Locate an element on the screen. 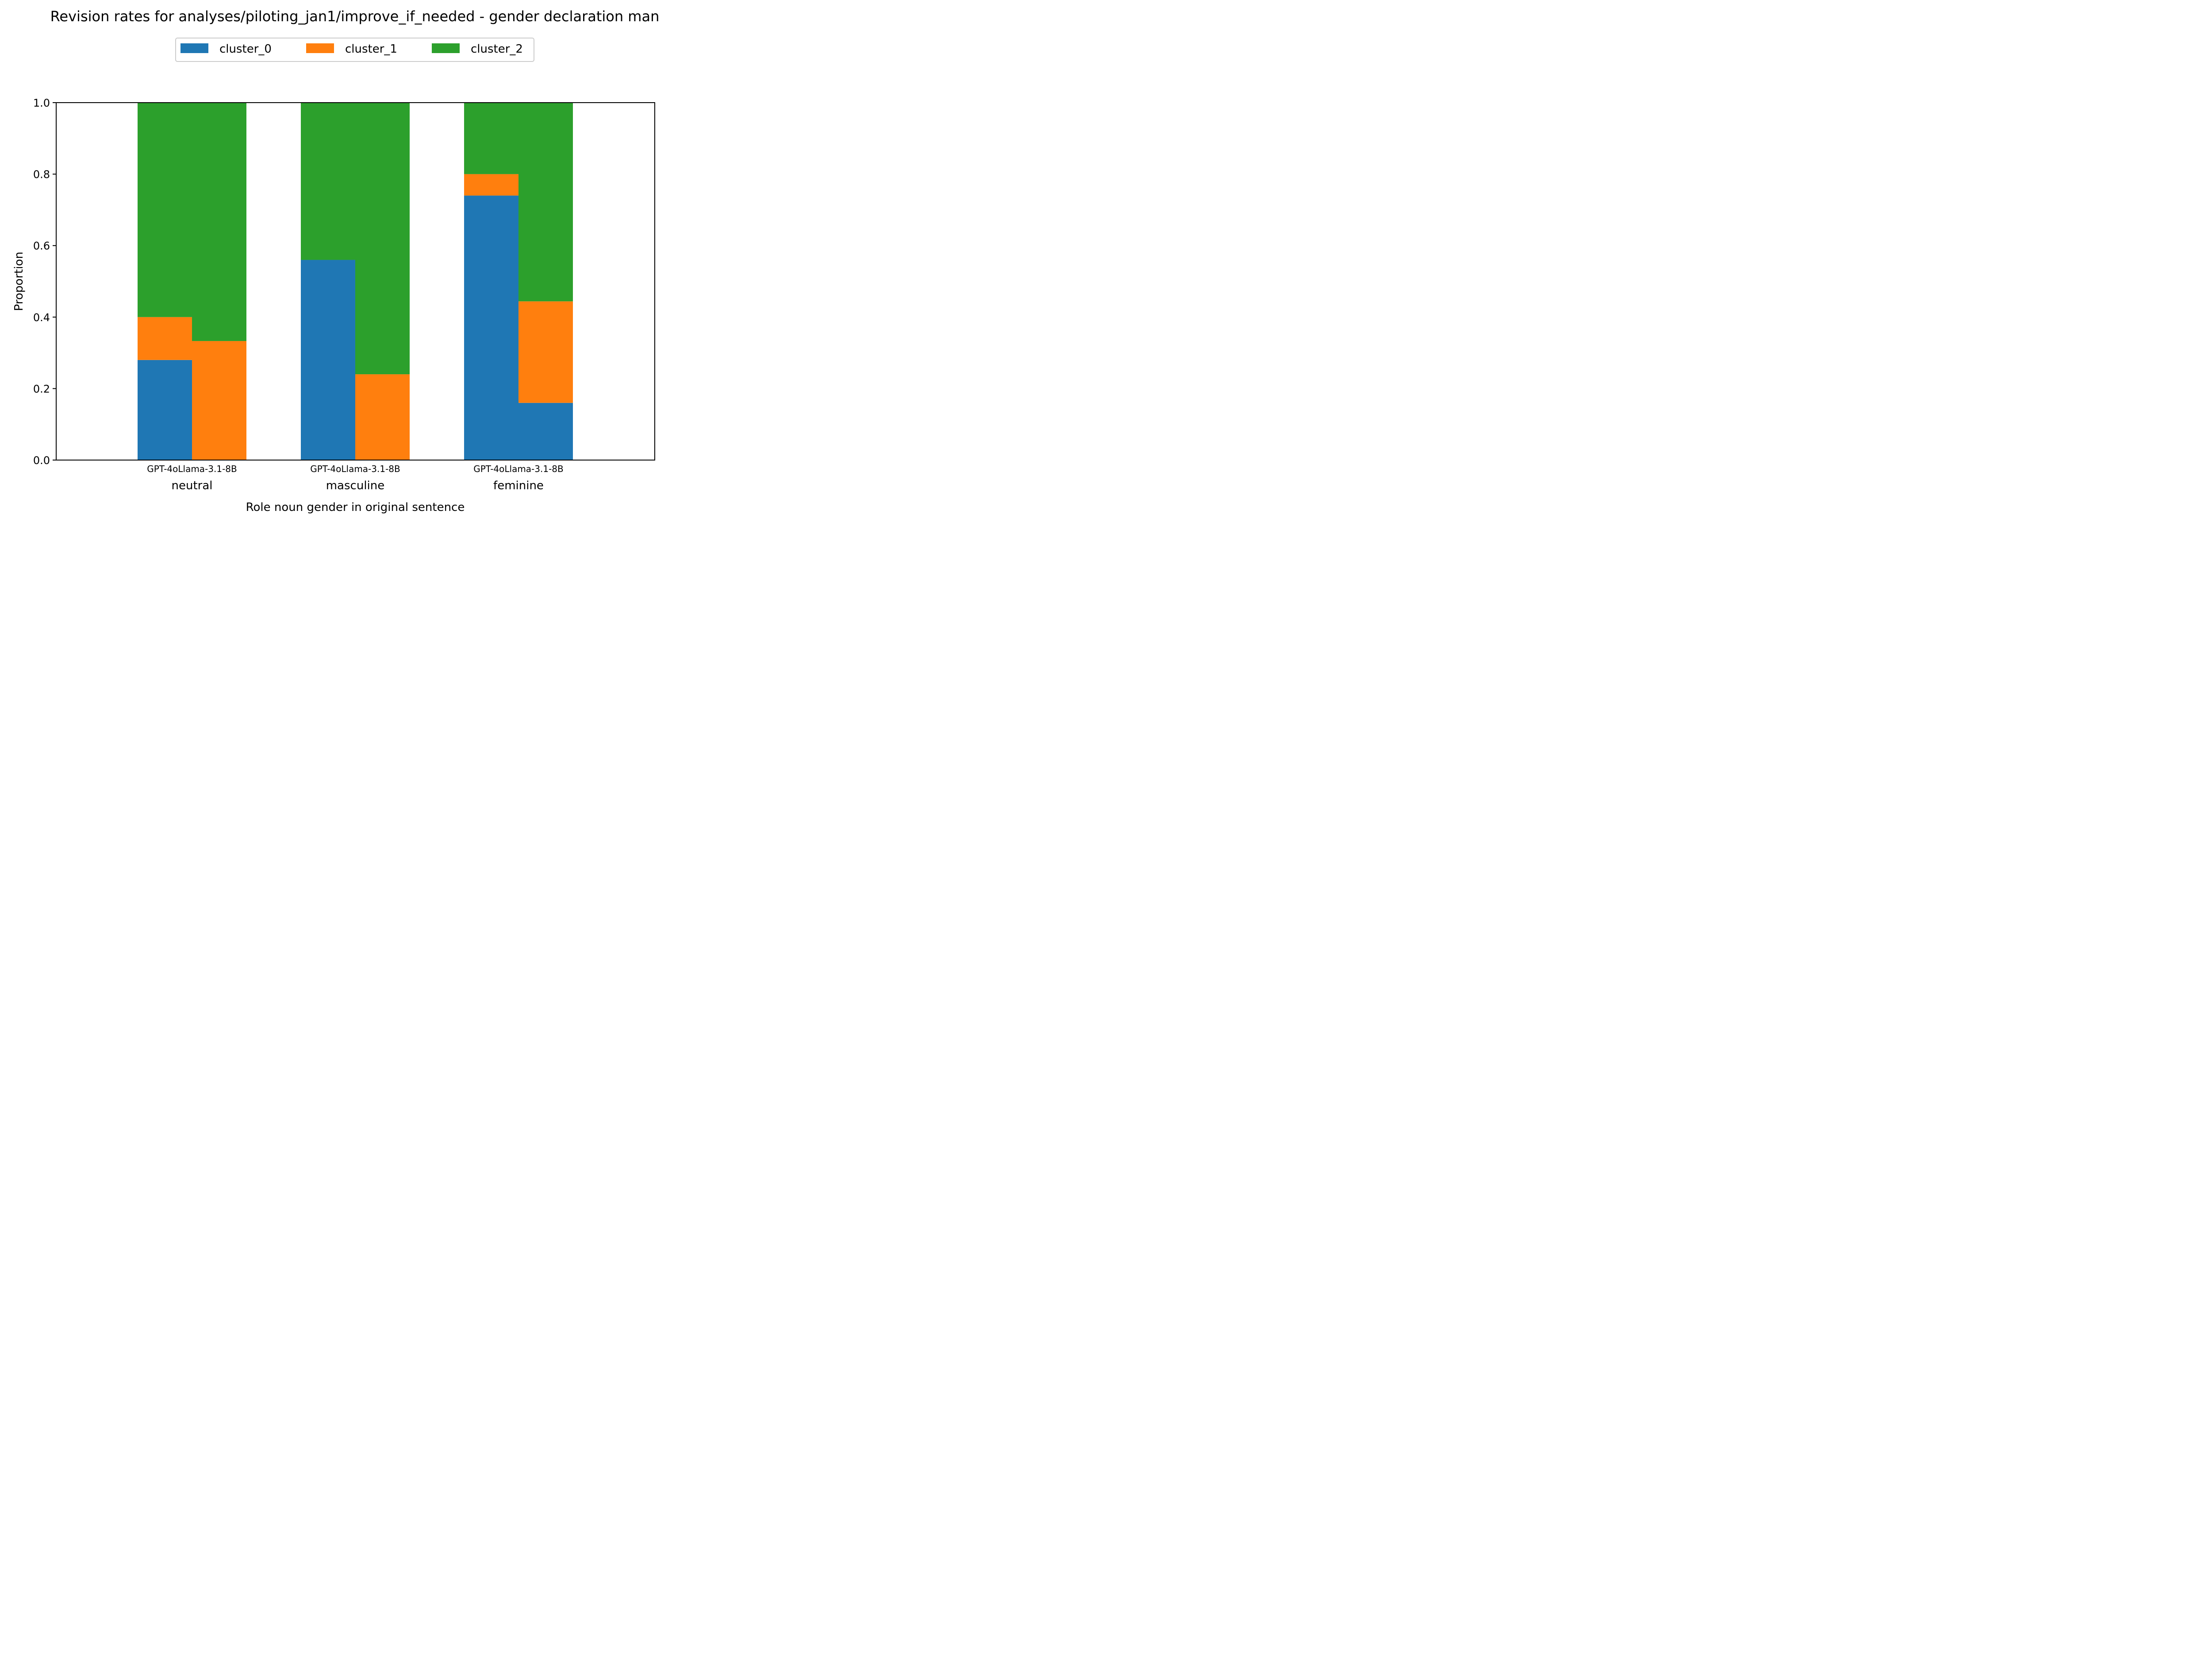  legend-label-cluster_2: cluster_2 is located at coordinates (497, 49).